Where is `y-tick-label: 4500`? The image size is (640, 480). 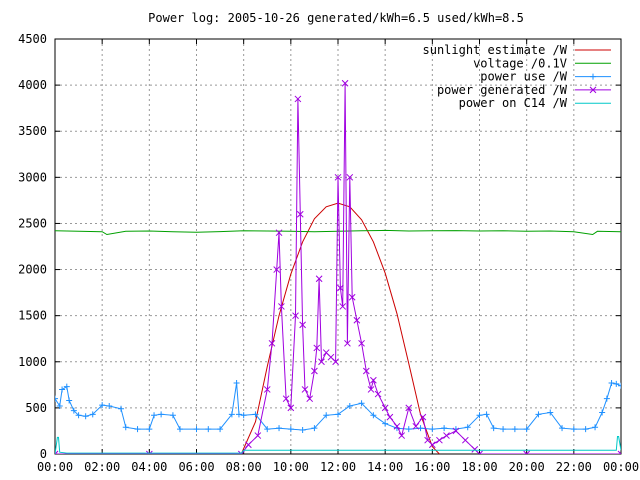
y-tick-label: 4500 is located at coordinates (32, 39).